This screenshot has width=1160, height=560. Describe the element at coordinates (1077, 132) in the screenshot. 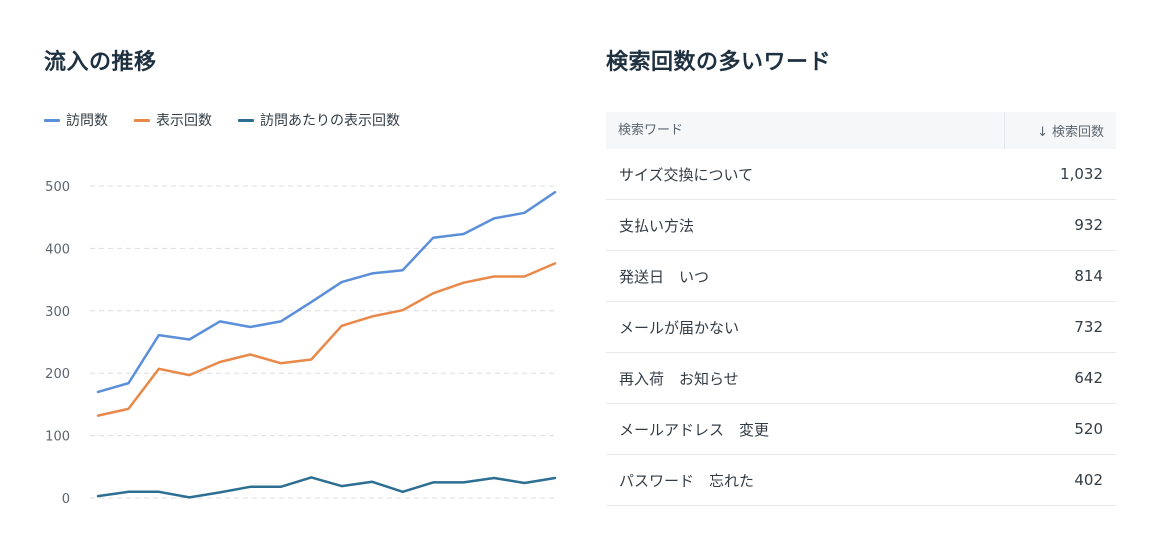

I see `column-header-count-label: 検索回数` at that location.